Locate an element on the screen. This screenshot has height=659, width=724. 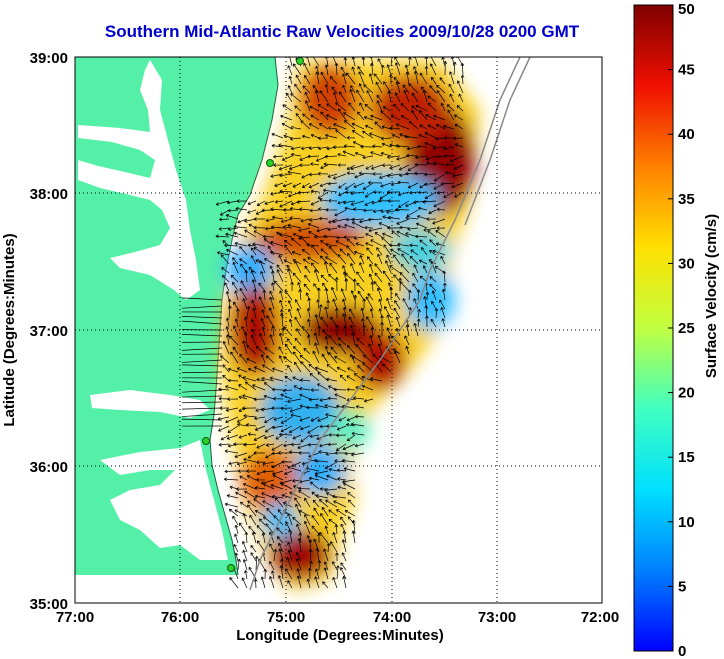
radar-site-marker is located at coordinates (206, 441).